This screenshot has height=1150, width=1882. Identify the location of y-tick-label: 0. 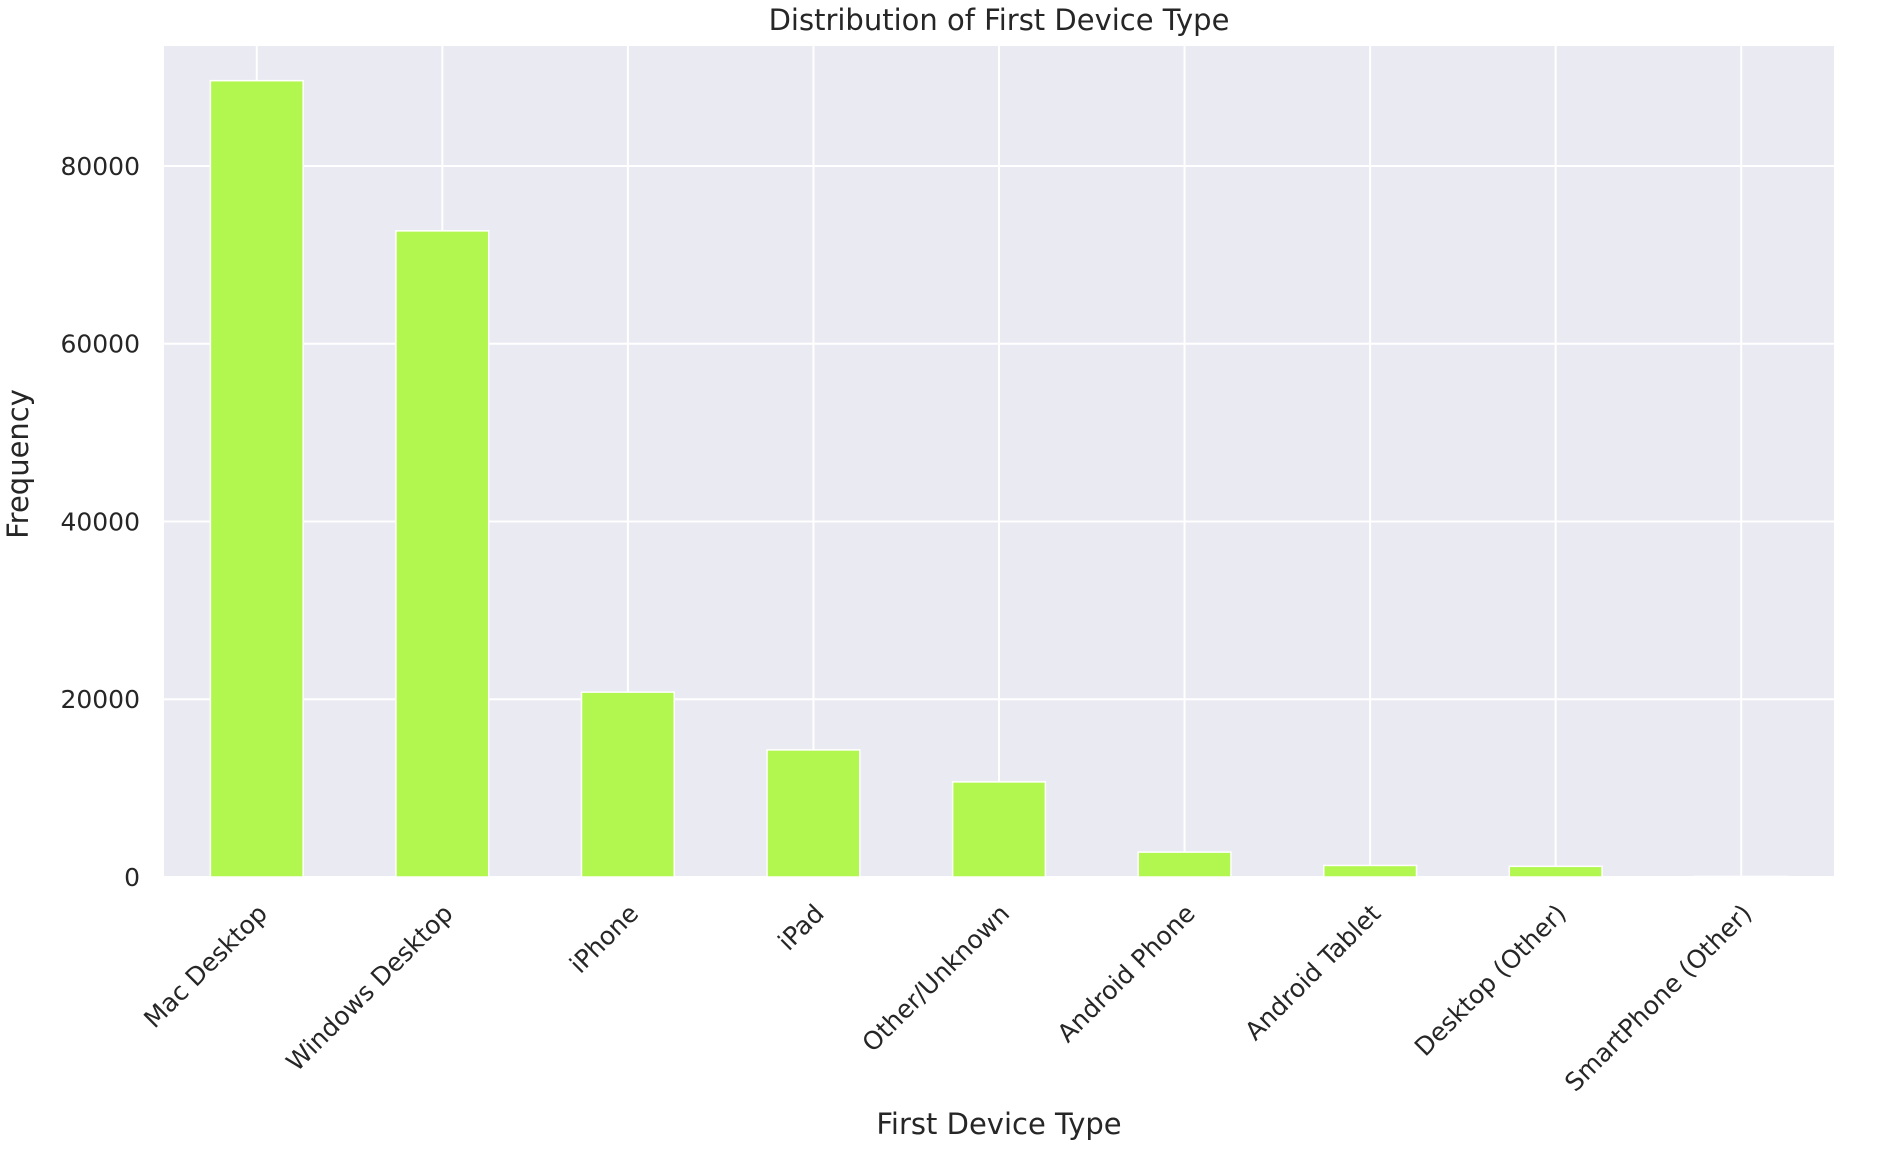
(132, 877).